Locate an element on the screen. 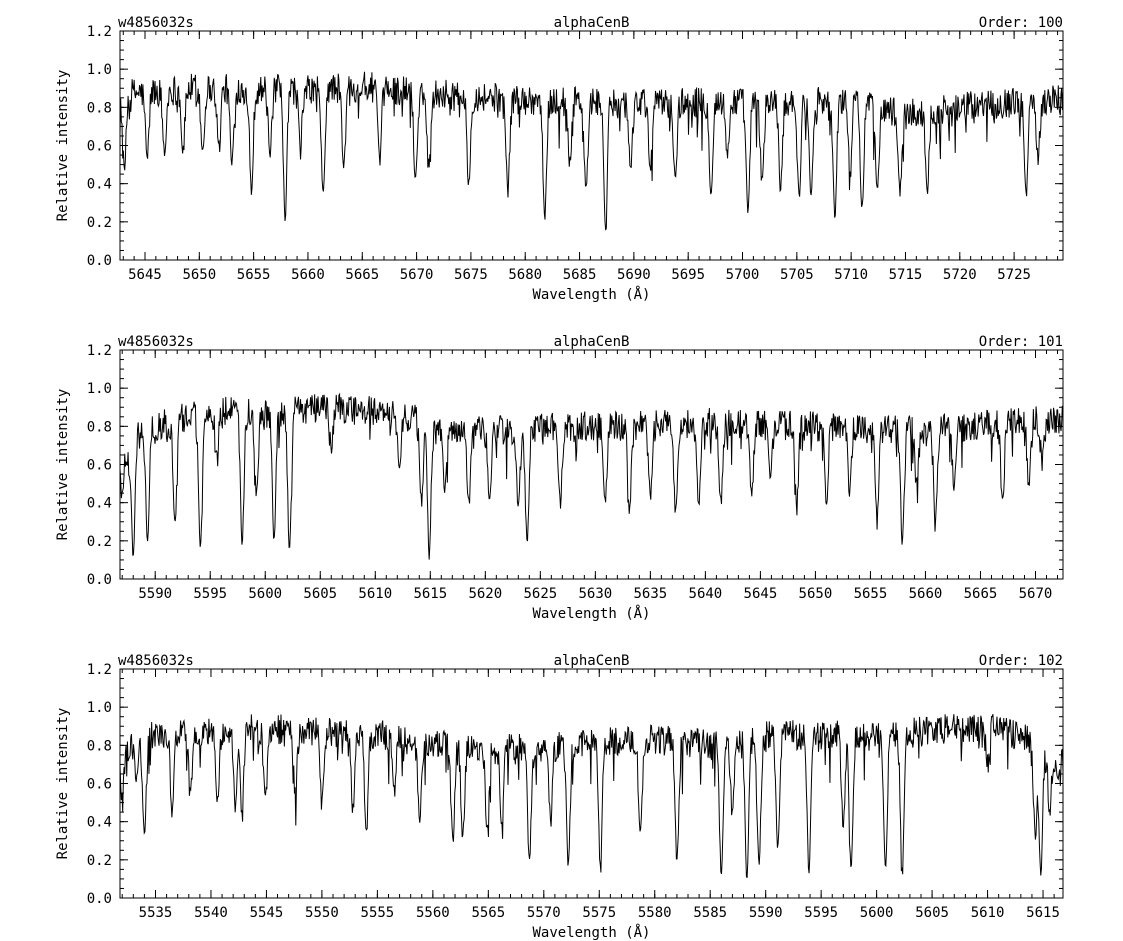  header-right-label: Order: 102 is located at coordinates (1021, 661).